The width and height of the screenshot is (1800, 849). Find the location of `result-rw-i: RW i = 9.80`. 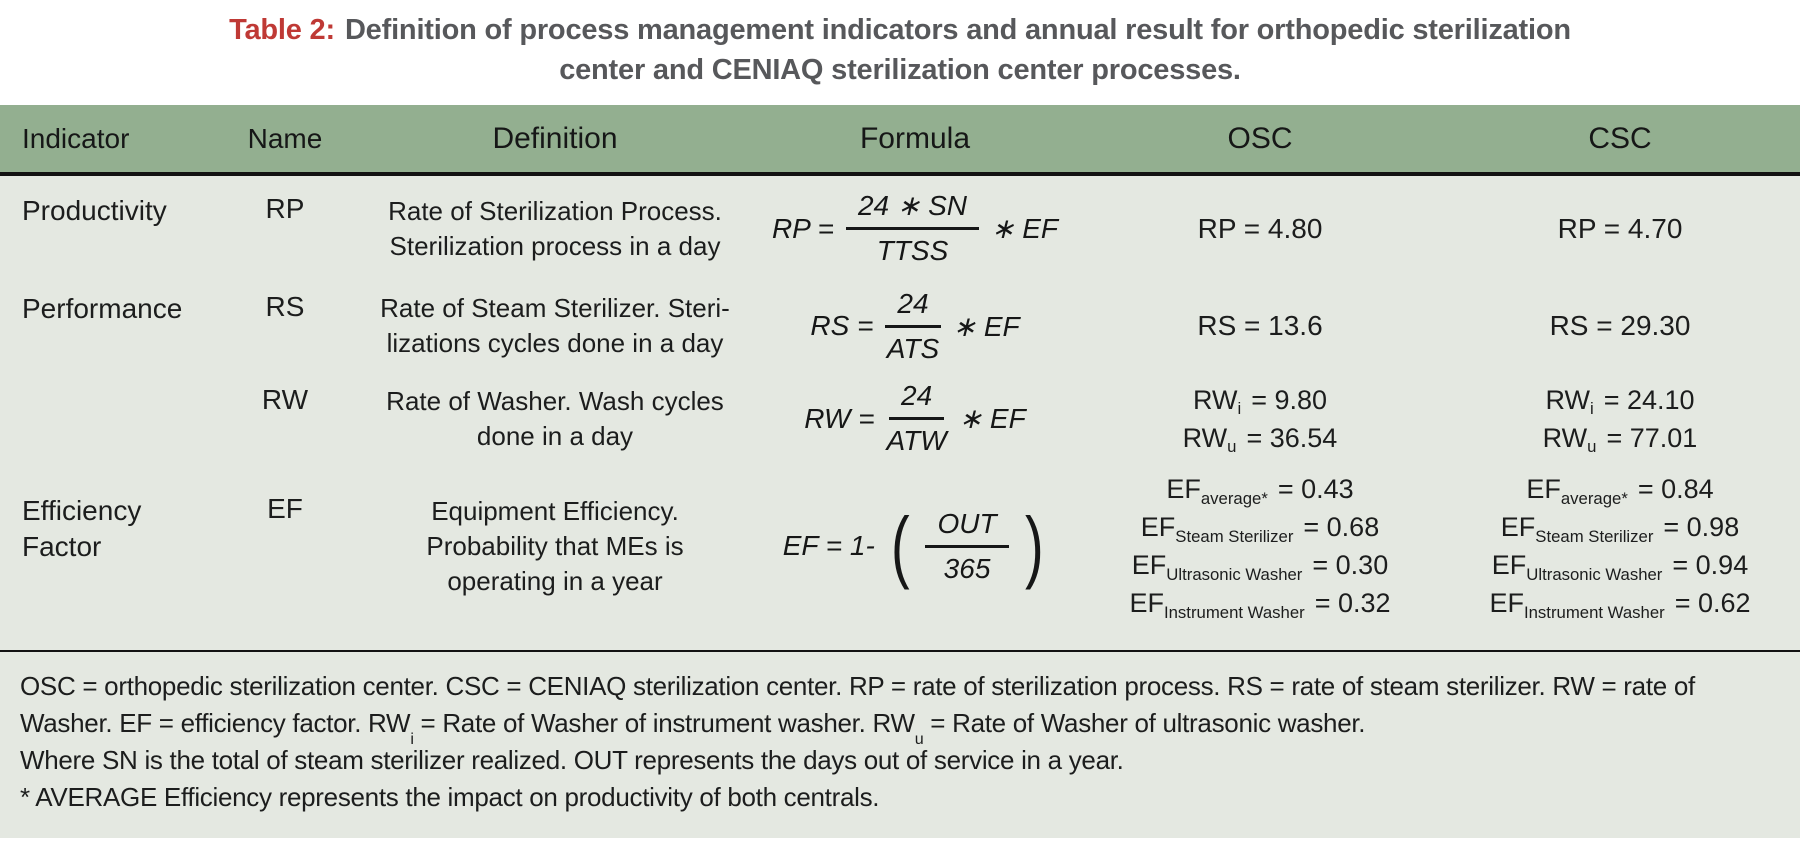

result-rw-i: RW i = 9.80 is located at coordinates (1260, 401).